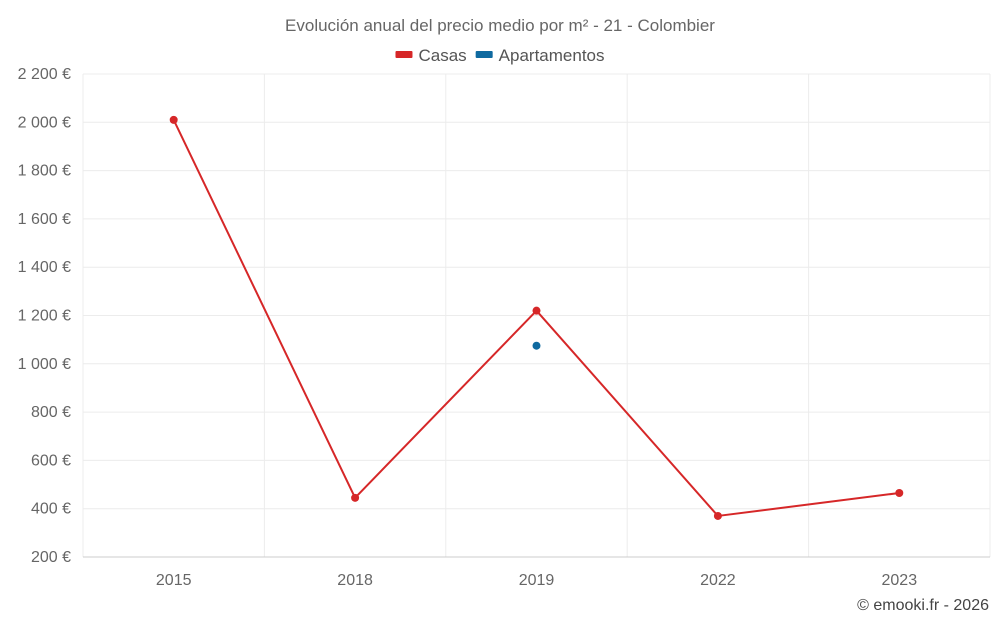 The width and height of the screenshot is (1000, 625). What do you see at coordinates (51, 509) in the screenshot?
I see `y-tick-label: 400 €` at bounding box center [51, 509].